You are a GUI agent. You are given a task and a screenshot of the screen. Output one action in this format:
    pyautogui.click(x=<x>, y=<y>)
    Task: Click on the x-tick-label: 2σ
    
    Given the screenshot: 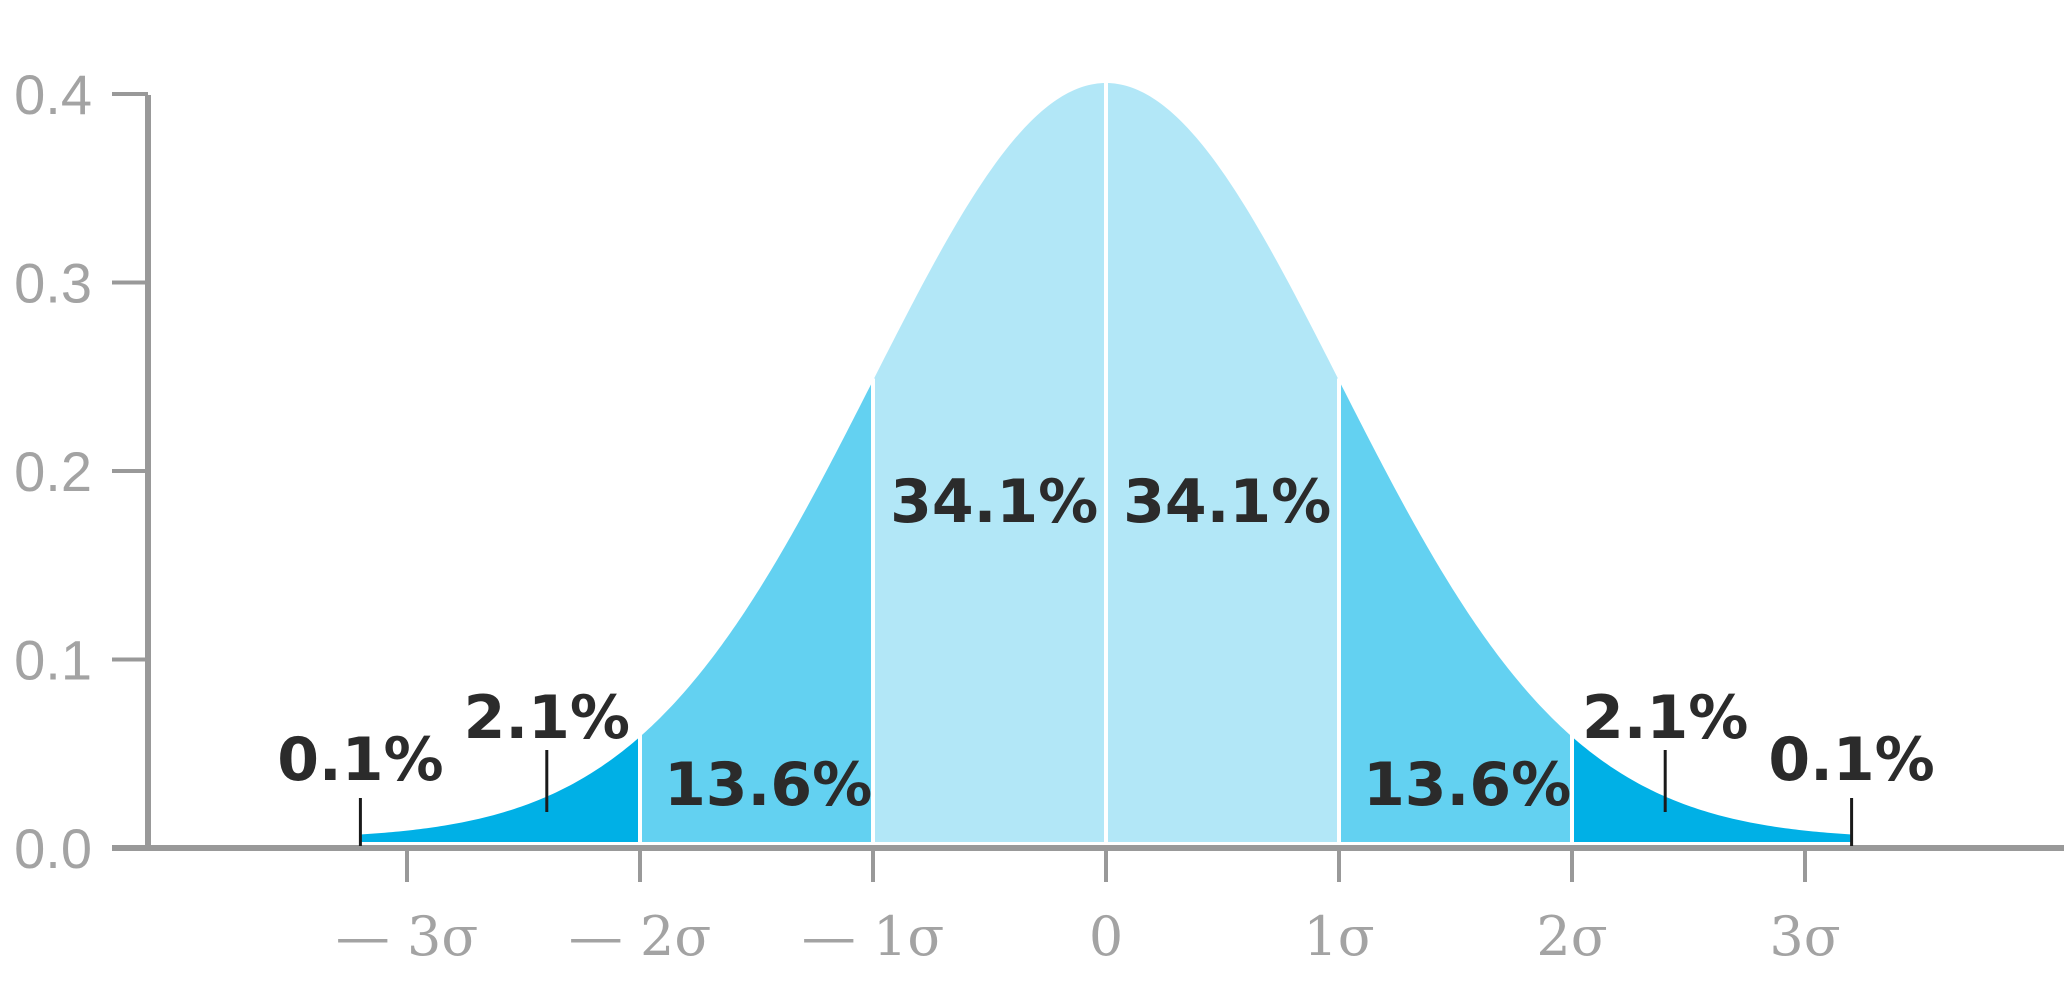 What is the action you would take?
    pyautogui.click(x=1571, y=936)
    